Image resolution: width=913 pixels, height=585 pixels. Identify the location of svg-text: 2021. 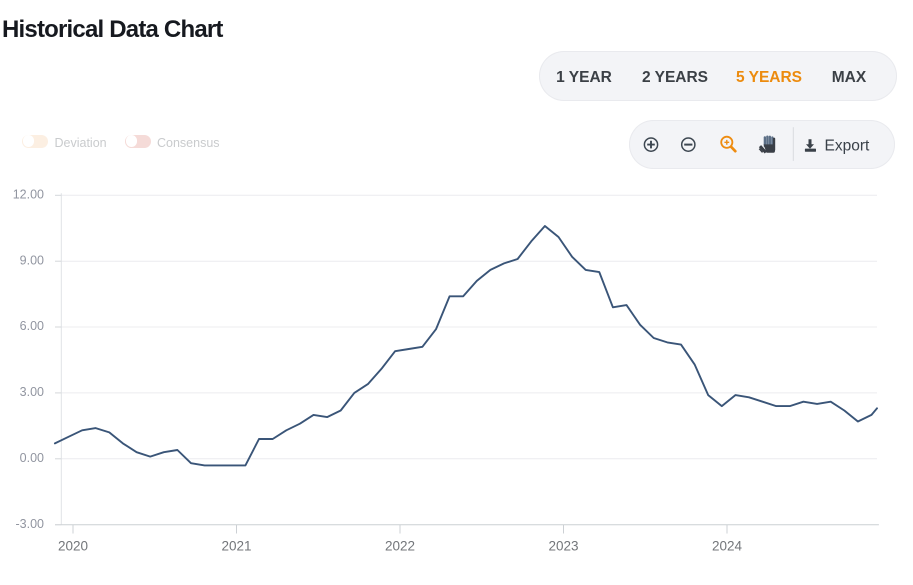
(236, 546).